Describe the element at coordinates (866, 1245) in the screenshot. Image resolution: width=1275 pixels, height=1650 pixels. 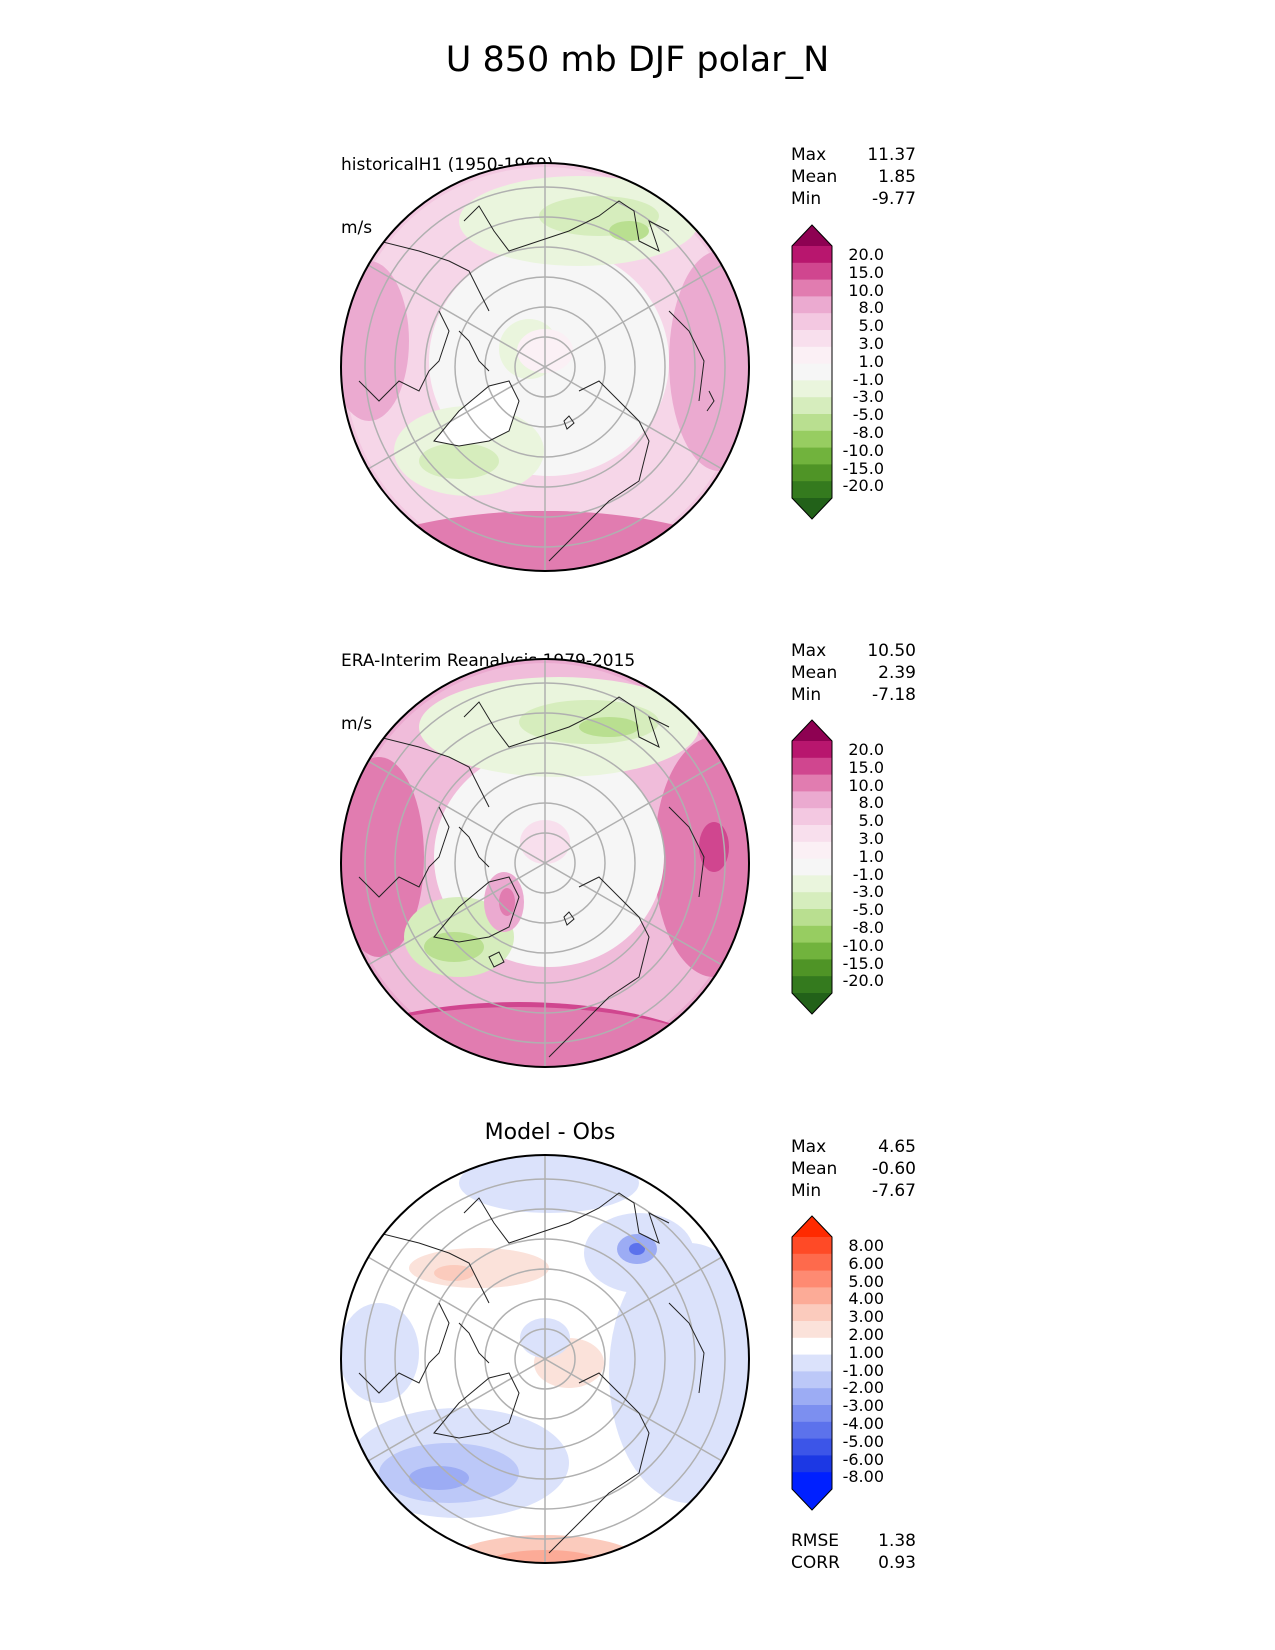
I see `colorbar-tick-label: 8.00` at that location.